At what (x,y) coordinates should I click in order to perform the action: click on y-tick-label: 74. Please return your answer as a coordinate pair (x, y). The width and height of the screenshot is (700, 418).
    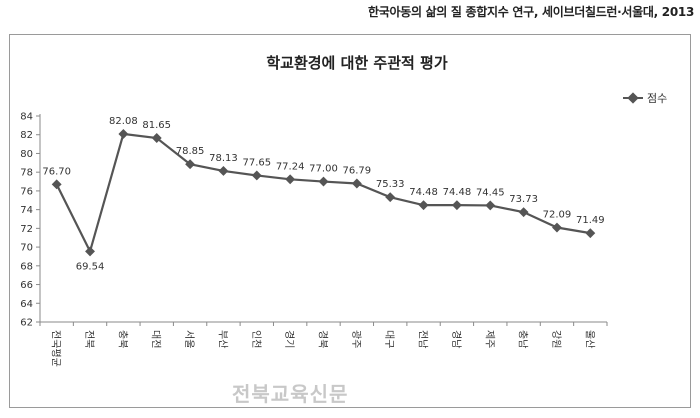
    Looking at the image, I should click on (26, 210).